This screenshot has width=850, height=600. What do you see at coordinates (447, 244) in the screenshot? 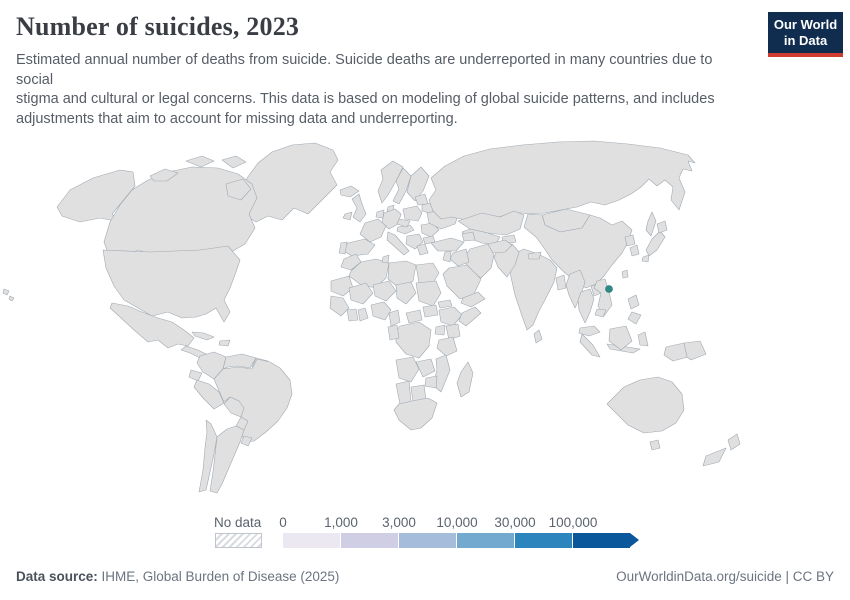
I see `country-turkey` at bounding box center [447, 244].